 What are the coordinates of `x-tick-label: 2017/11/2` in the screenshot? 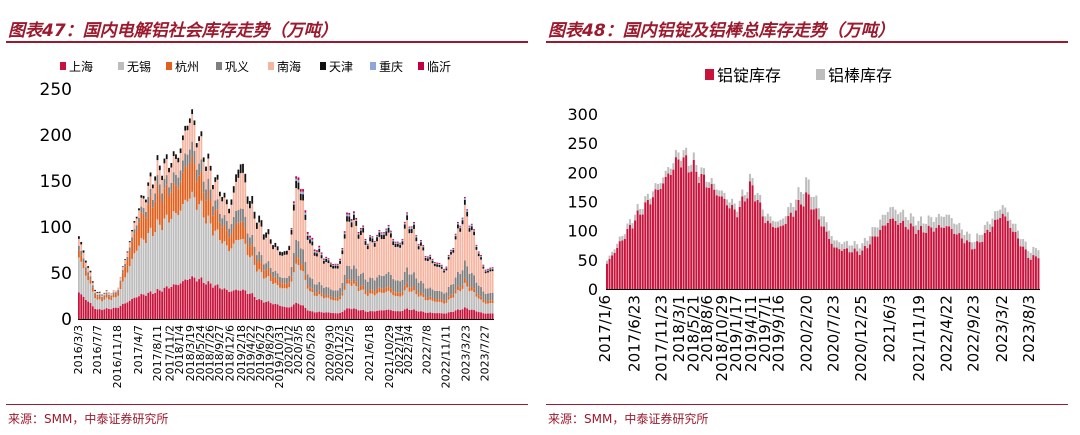 It's located at (170, 353).